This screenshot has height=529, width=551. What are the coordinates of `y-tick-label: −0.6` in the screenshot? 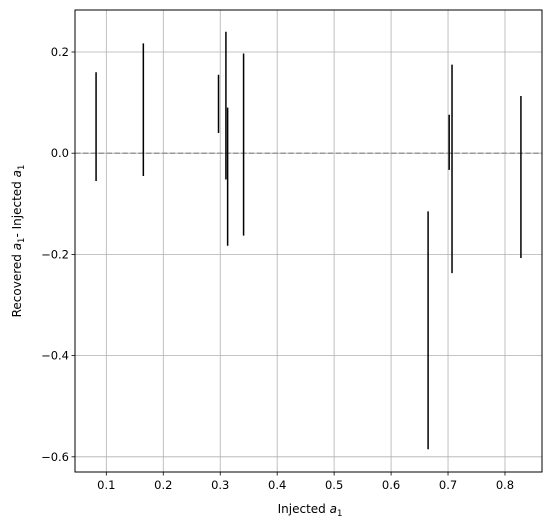 It's located at (55, 457).